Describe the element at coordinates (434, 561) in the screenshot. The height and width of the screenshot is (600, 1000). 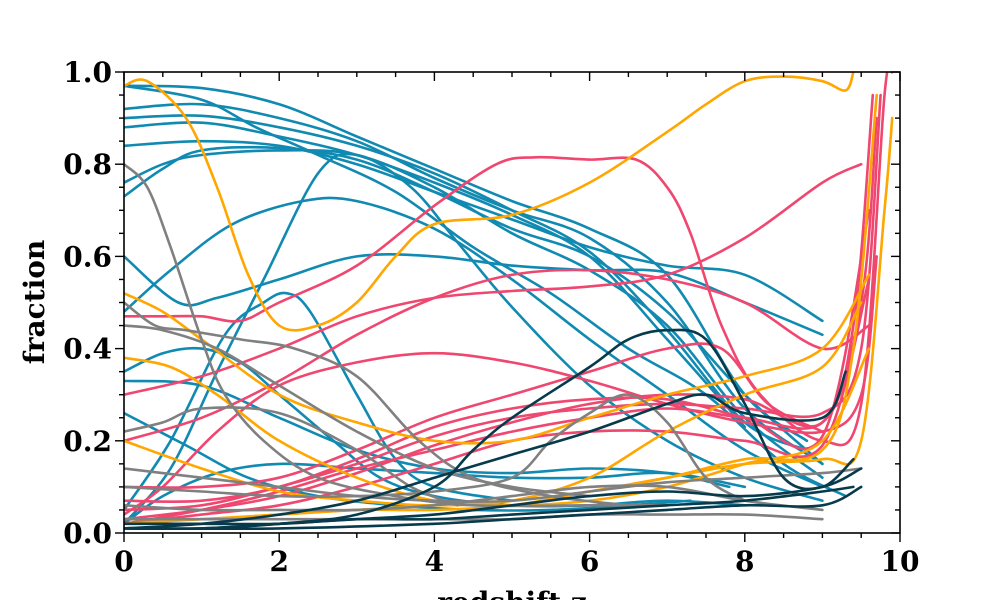
I see `x-tick-label: 4` at that location.